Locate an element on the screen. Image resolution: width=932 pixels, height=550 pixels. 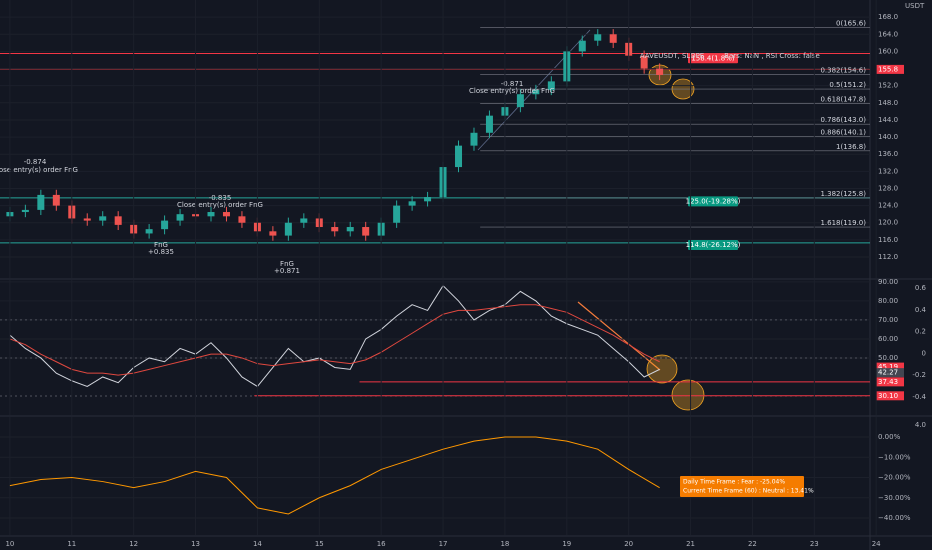
y-tick-label: 60.00 is located at coordinates (888, 339).